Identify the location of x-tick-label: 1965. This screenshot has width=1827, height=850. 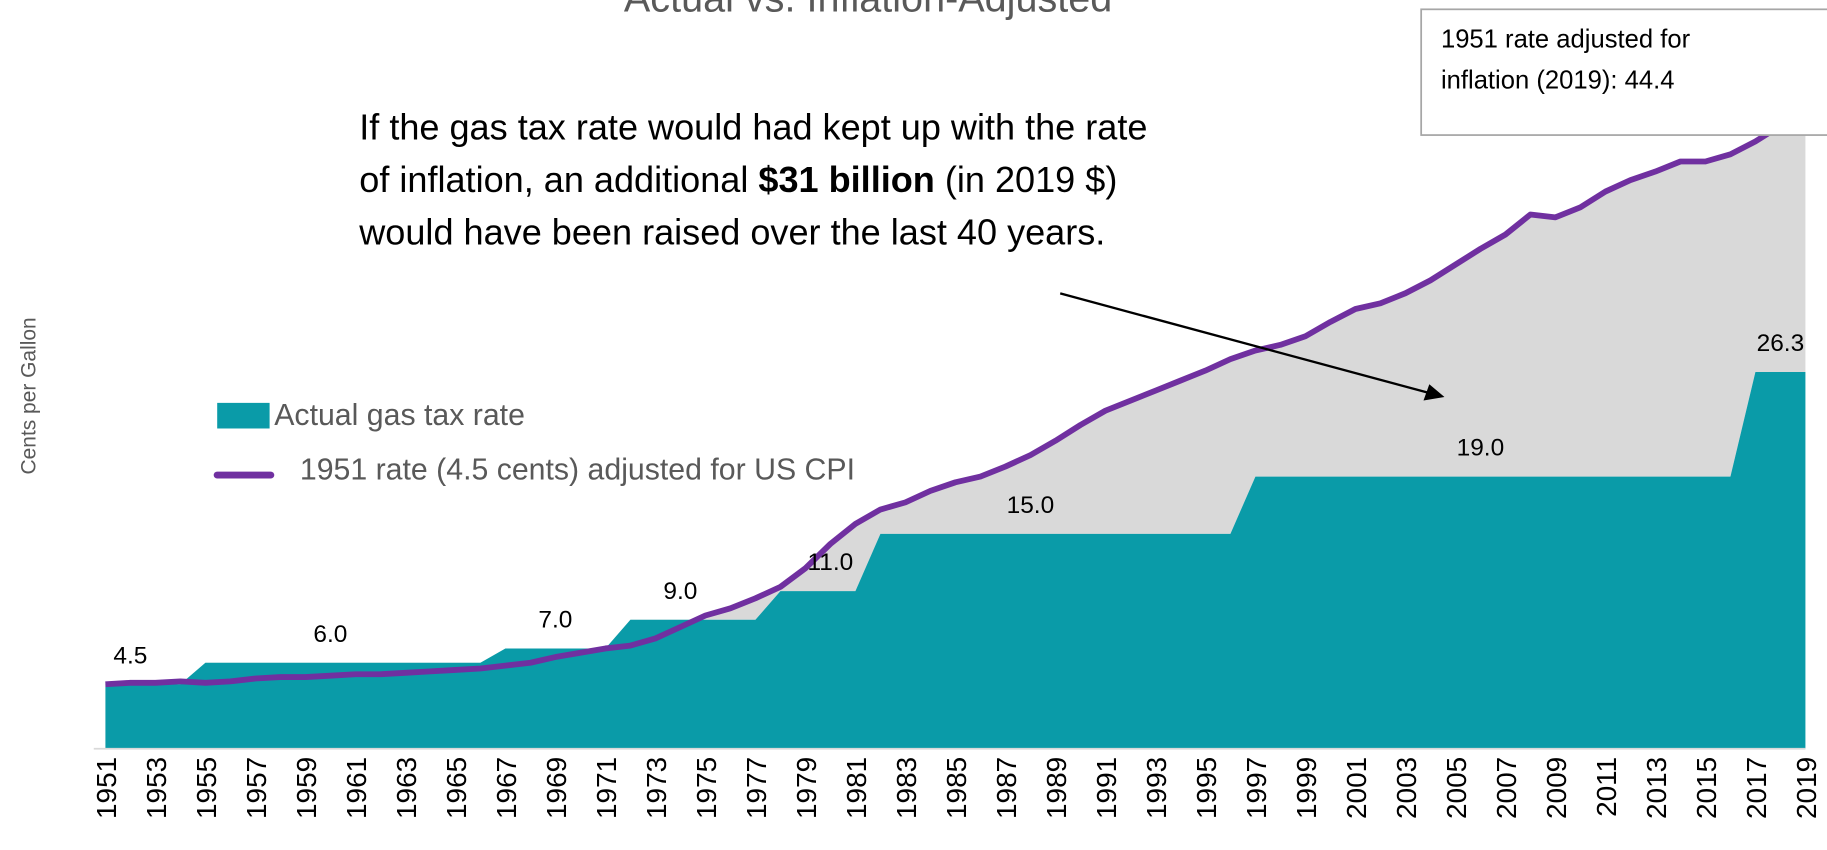
(456, 788).